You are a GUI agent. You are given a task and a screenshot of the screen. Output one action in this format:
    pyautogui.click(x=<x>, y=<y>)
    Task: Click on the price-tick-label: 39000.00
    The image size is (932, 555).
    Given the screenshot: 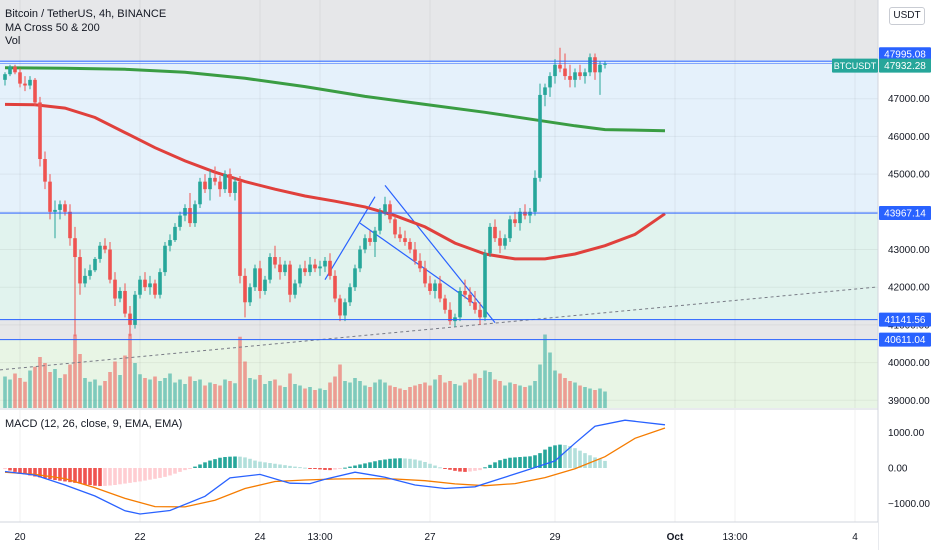 What is the action you would take?
    pyautogui.click(x=909, y=401)
    